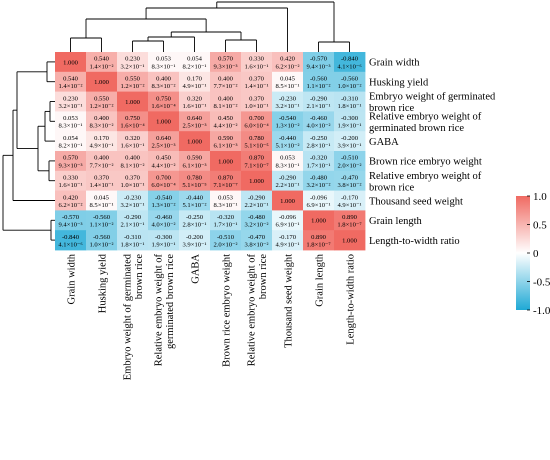 The width and height of the screenshot is (550, 460). I want to click on row-label: Husking yield, so click(399, 83).